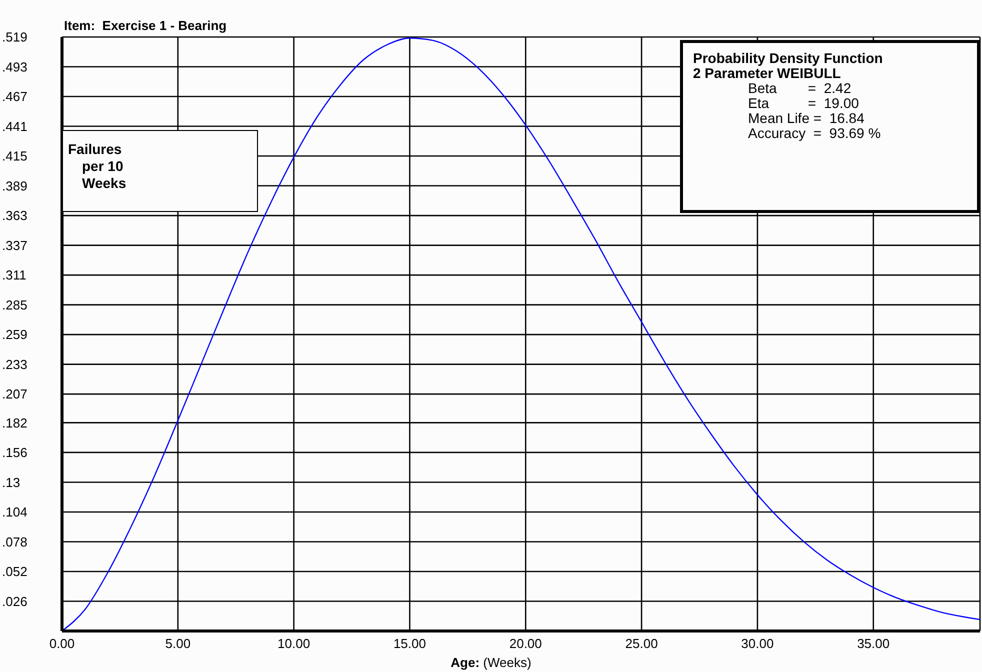 The width and height of the screenshot is (982, 672). What do you see at coordinates (767, 73) in the screenshot?
I see `annotation: 2 Parameter WEIBULL` at bounding box center [767, 73].